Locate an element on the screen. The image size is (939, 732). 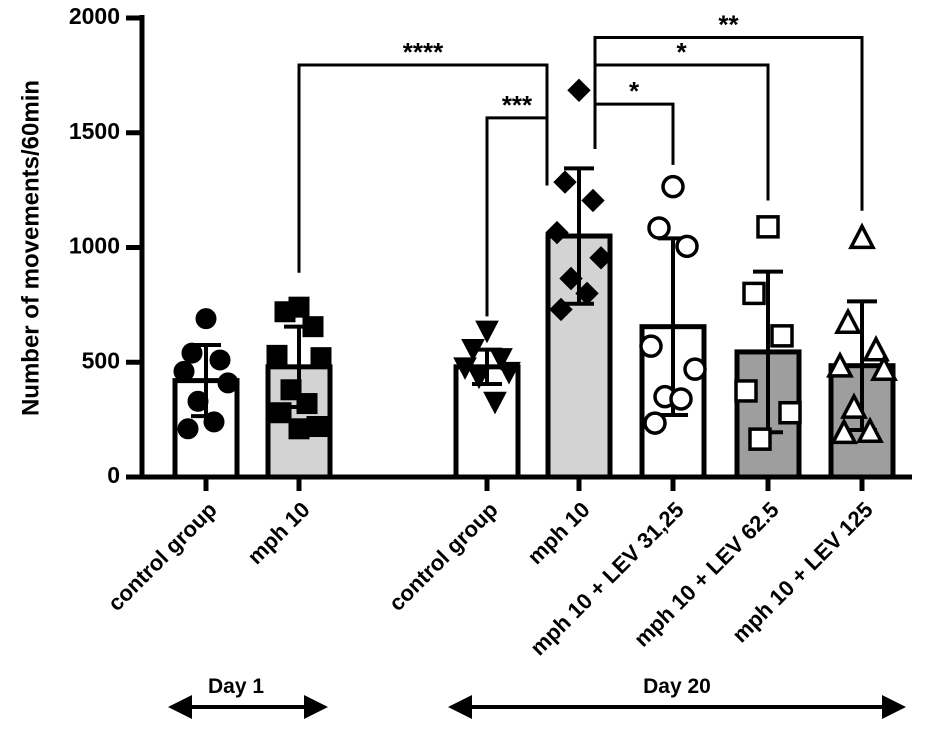
category-label-2: mph 10 is located at coordinates (278, 533).